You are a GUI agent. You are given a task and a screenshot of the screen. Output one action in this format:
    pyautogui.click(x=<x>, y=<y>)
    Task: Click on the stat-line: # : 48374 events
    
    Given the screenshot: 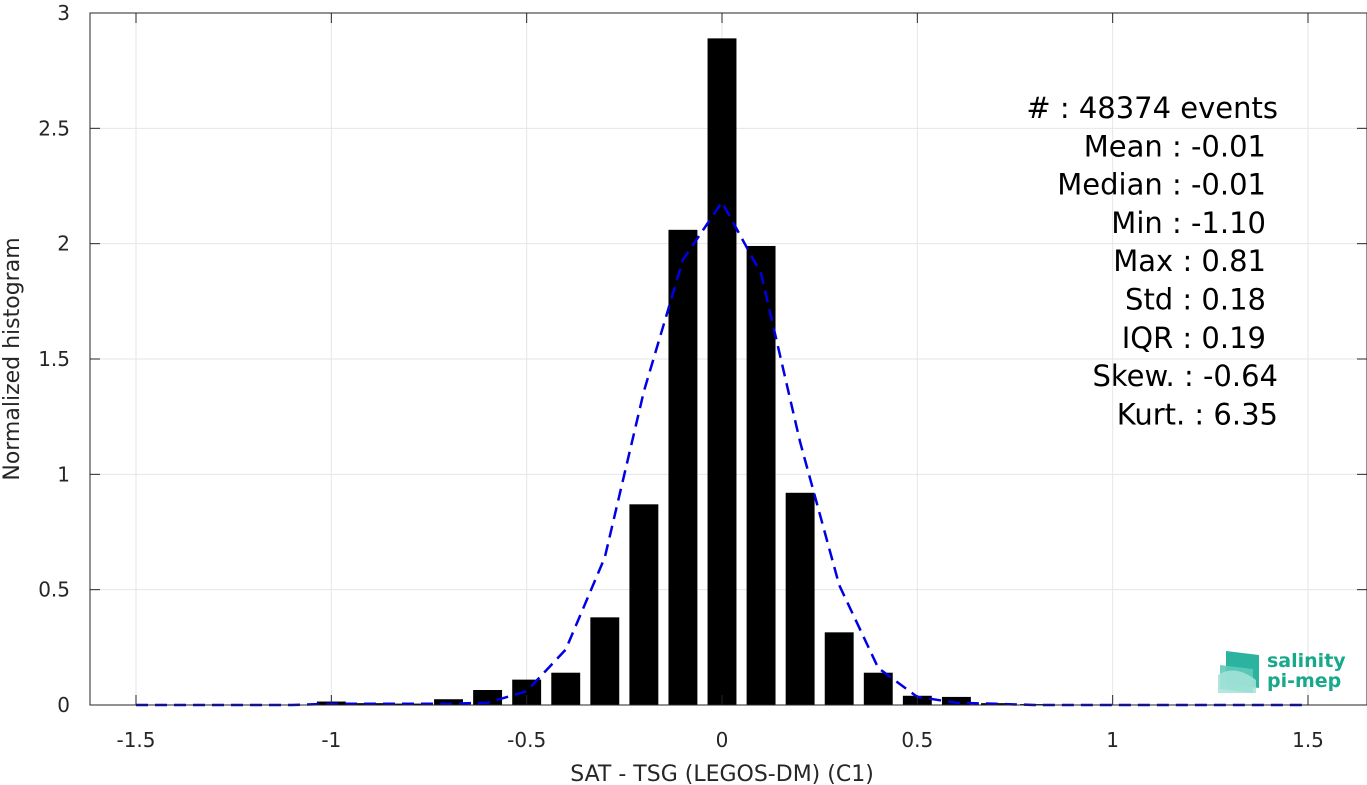 What is the action you would take?
    pyautogui.click(x=1152, y=108)
    